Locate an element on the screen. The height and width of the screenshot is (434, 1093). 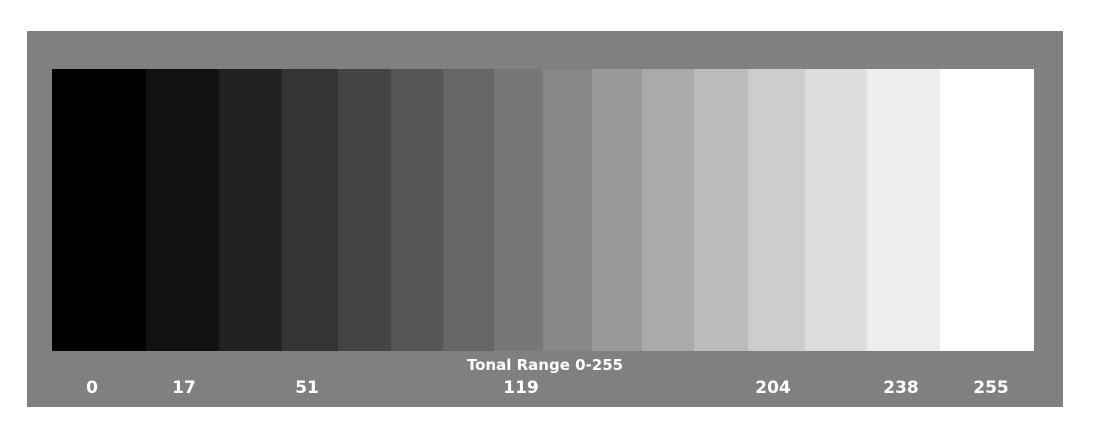
value-label-0: 0 is located at coordinates (92, 388).